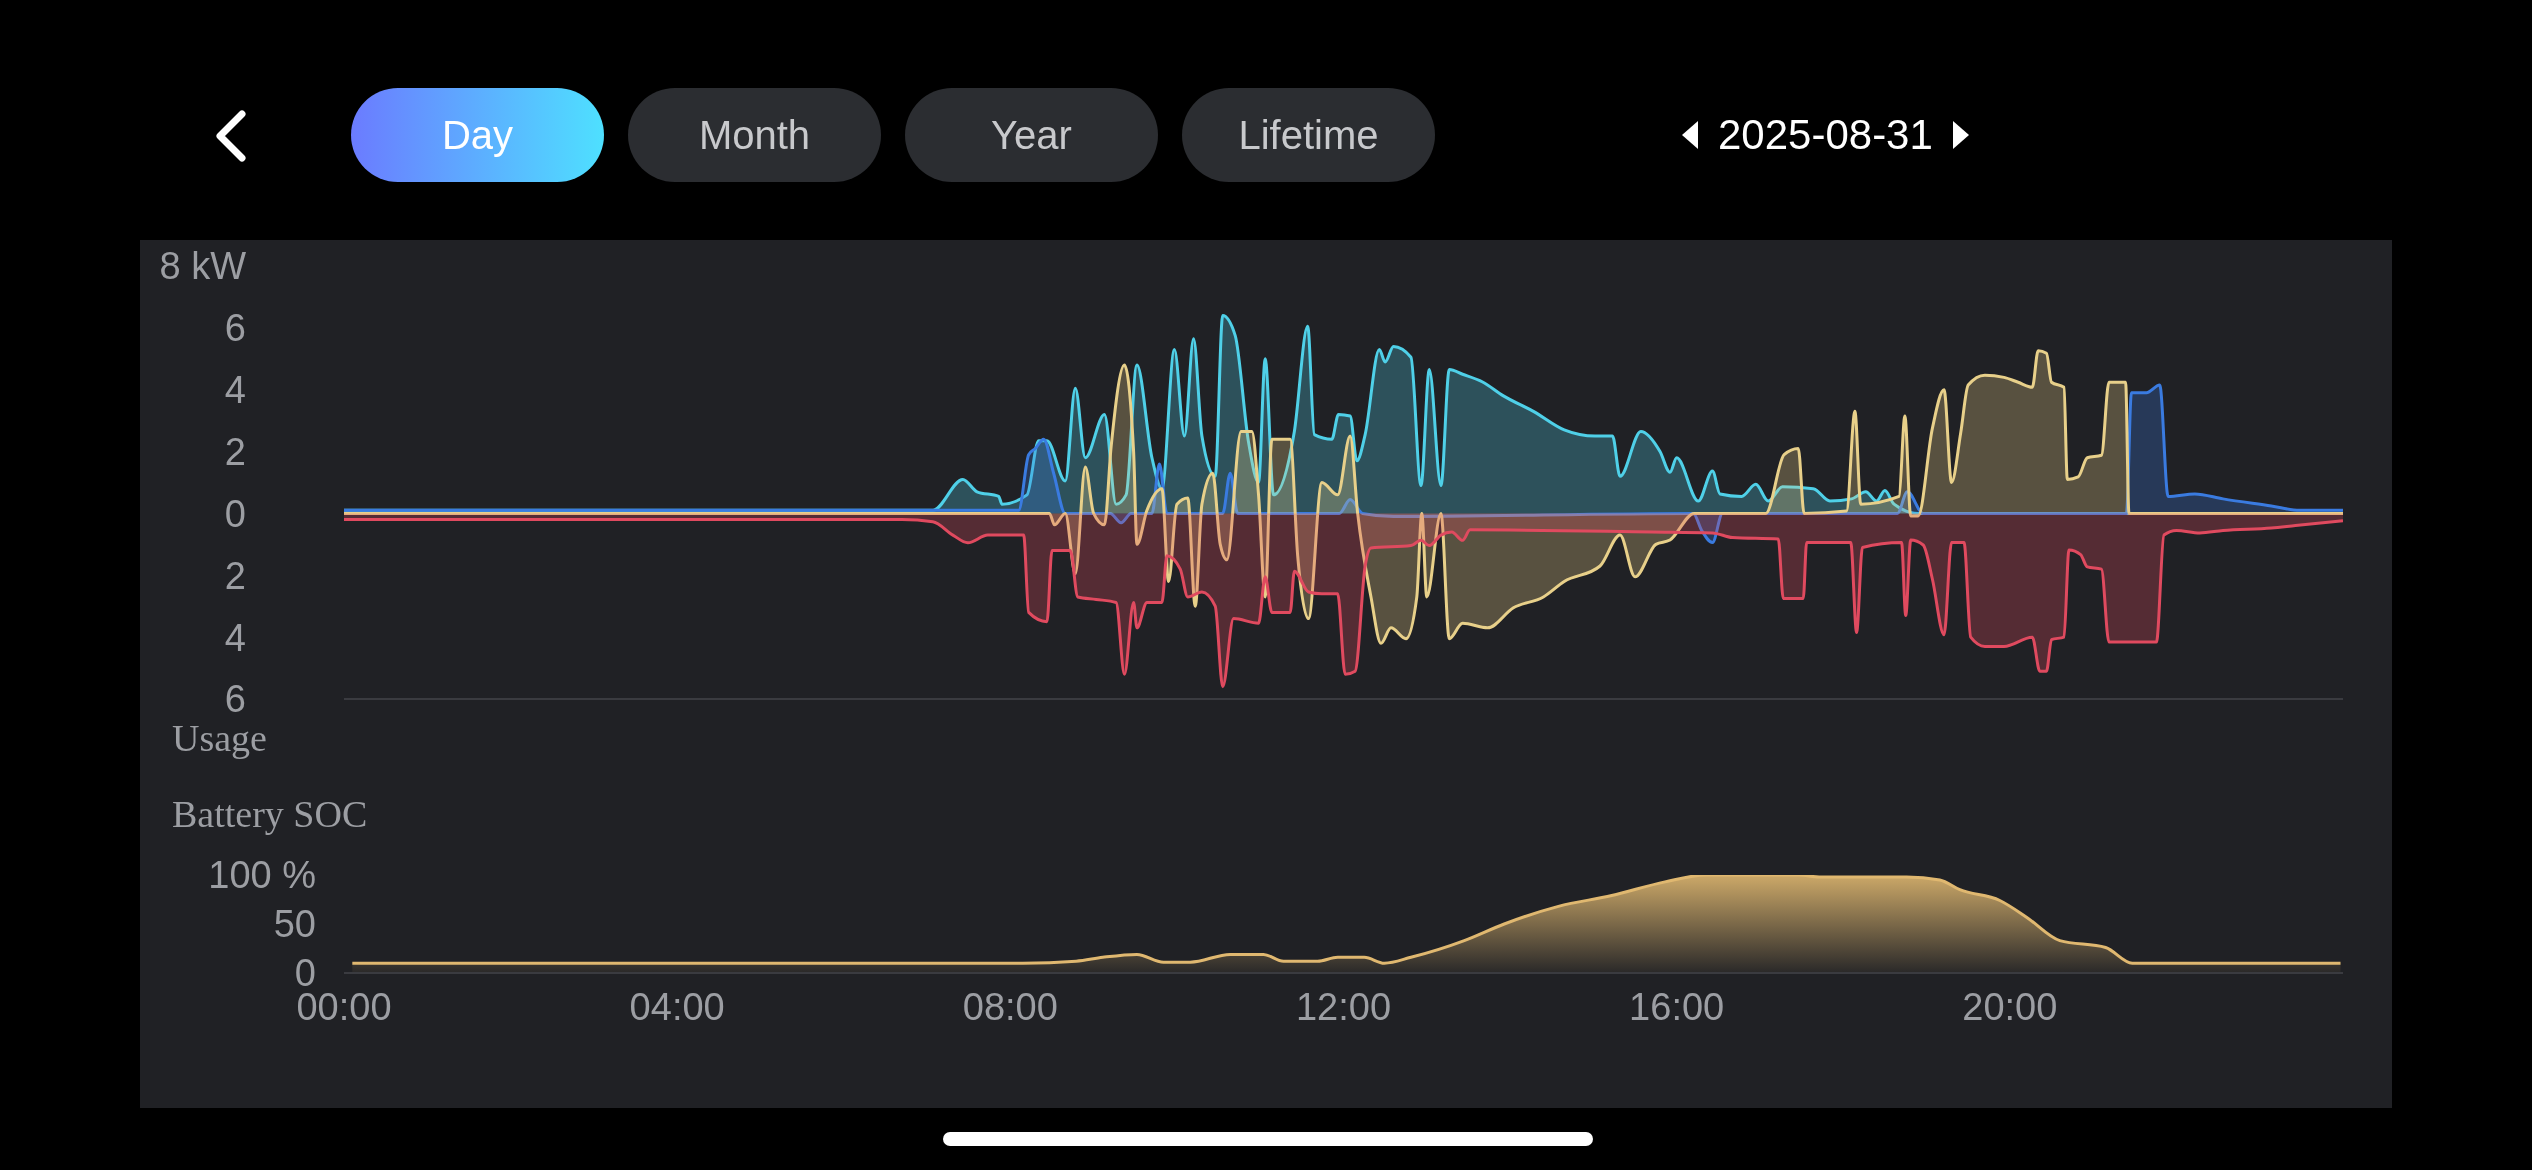 This screenshot has height=1170, width=2532. What do you see at coordinates (677, 1006) in the screenshot?
I see `x-tick-label: 04:00` at bounding box center [677, 1006].